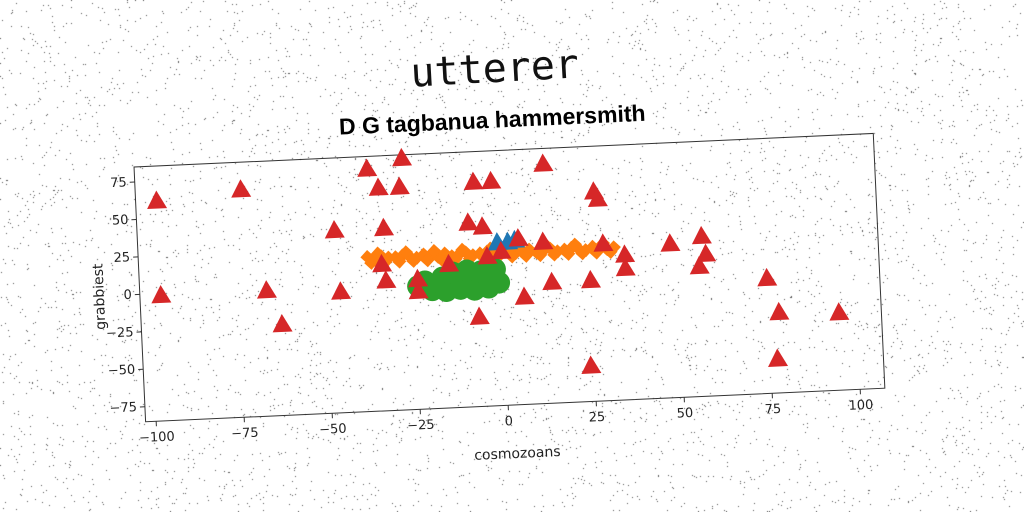  Describe the element at coordinates (684, 414) in the screenshot. I see `x-tick-label: 50` at that location.